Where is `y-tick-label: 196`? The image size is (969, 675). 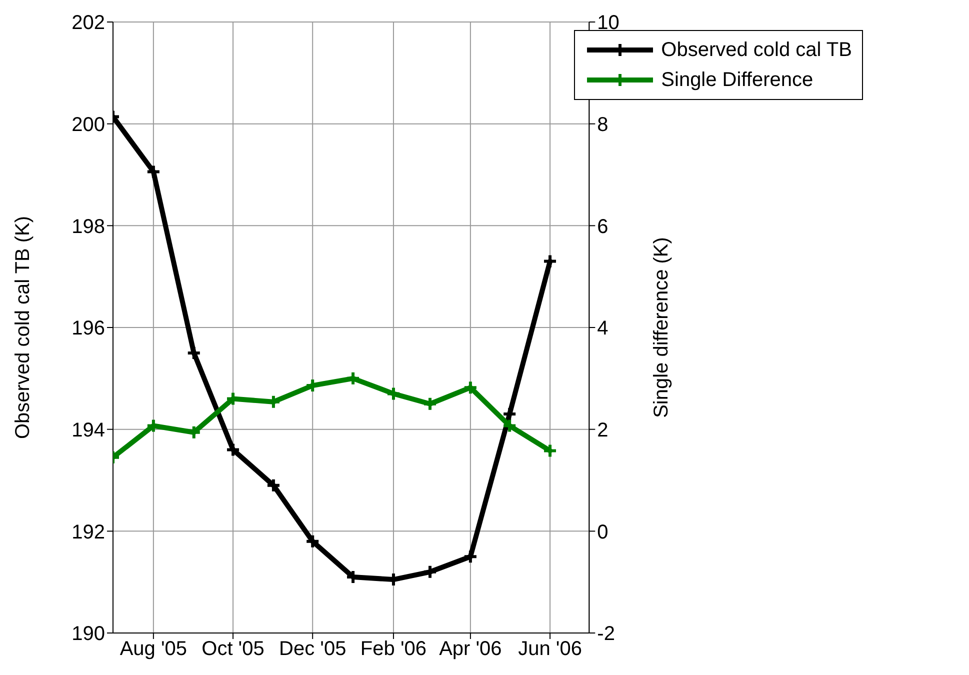
y-tick-label: 196 is located at coordinates (88, 329).